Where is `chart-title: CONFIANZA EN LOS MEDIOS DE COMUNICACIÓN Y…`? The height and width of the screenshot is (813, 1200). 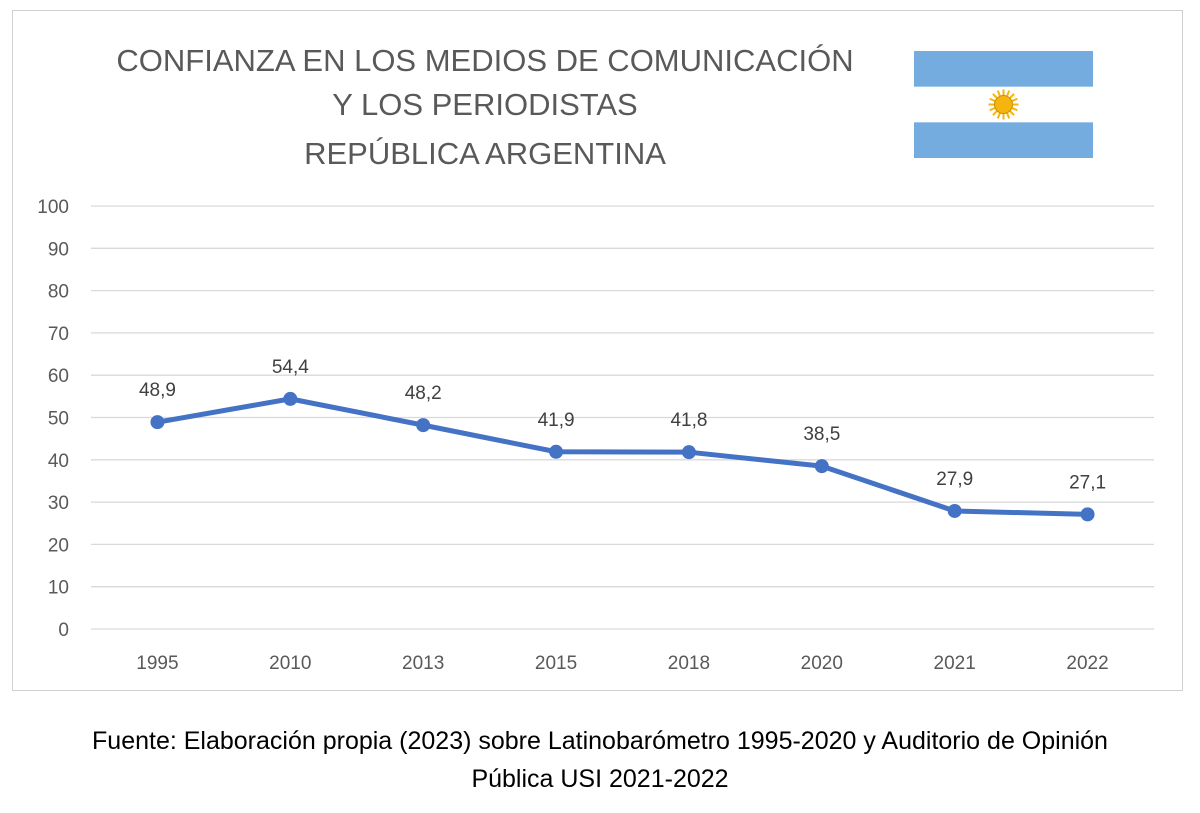 chart-title: CONFIANZA EN LOS MEDIOS DE COMUNICACIÓN Y… is located at coordinates (484, 107).